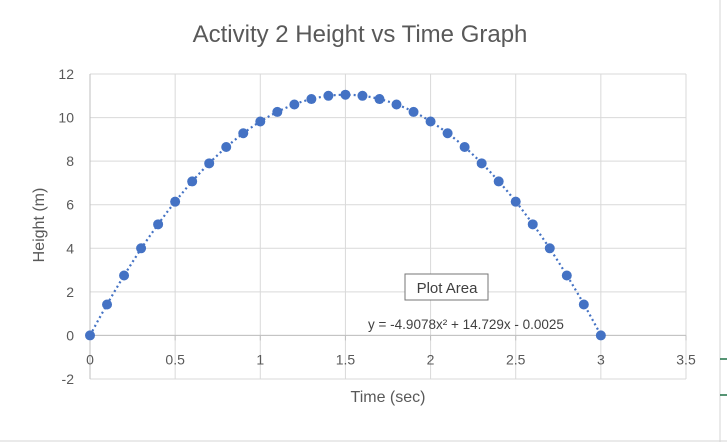 Image resolution: width=727 pixels, height=447 pixels. I want to click on x-tick-label: 3, so click(601, 359).